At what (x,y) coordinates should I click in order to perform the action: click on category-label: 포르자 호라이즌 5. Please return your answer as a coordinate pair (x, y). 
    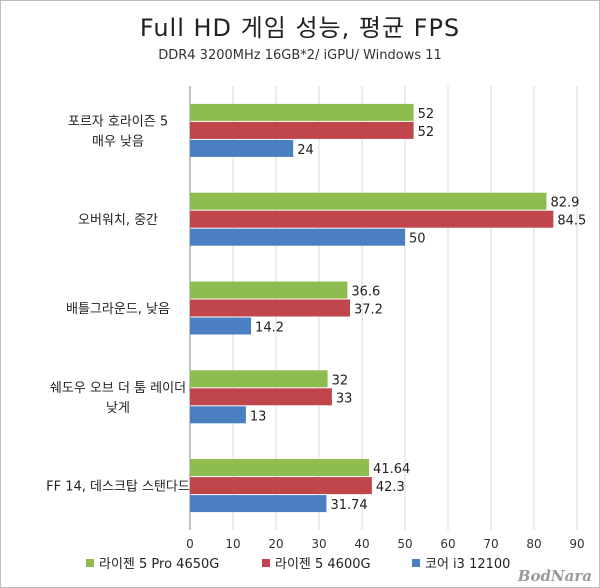
    Looking at the image, I should click on (118, 121).